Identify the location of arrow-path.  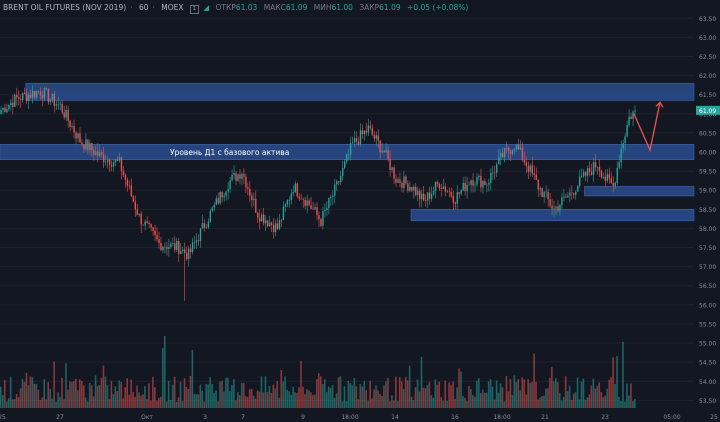
(647, 127).